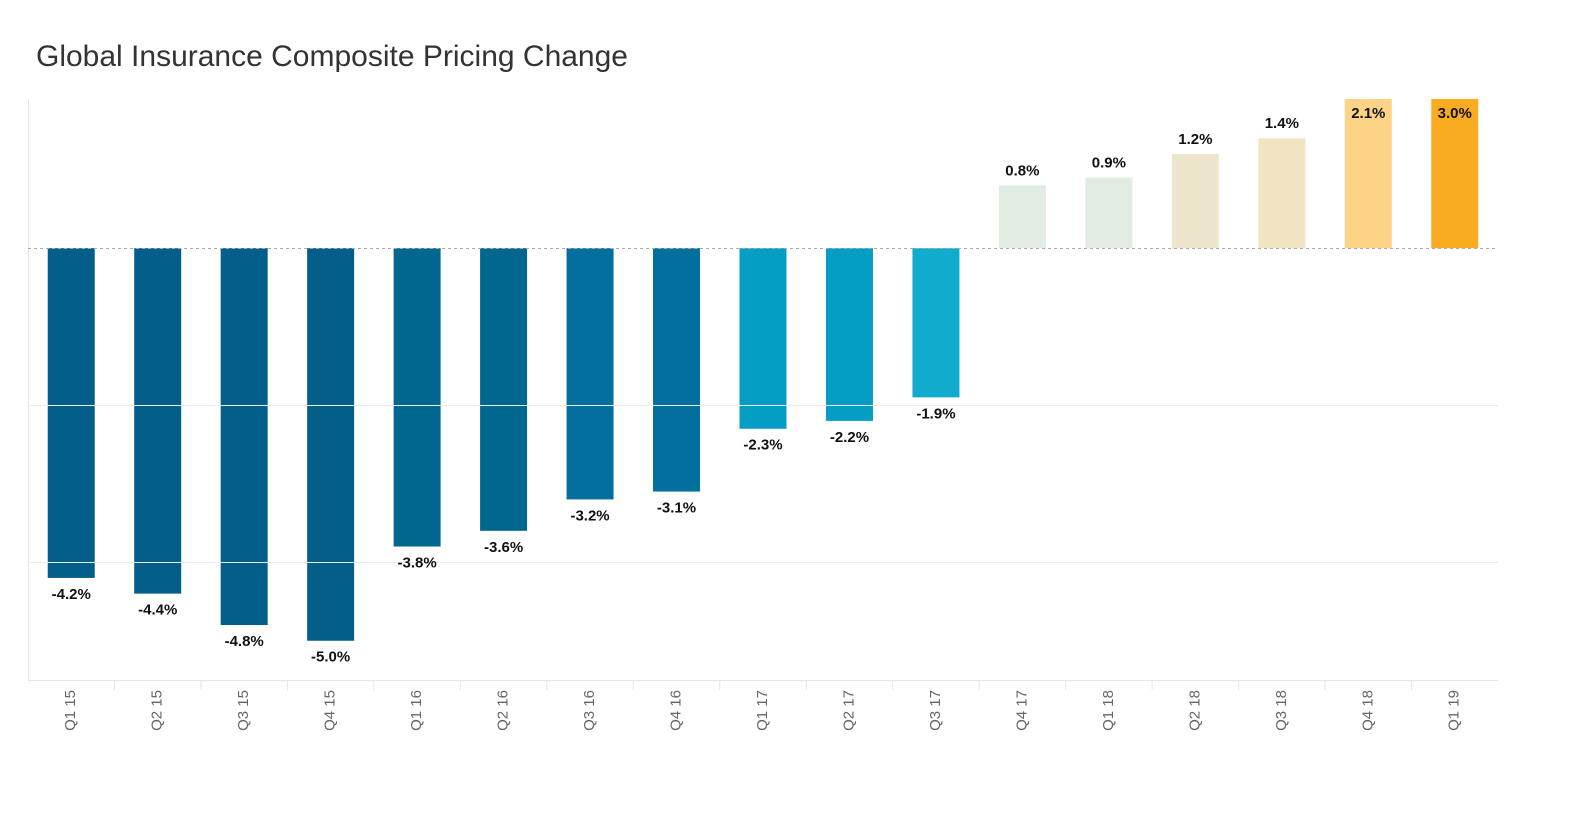 This screenshot has width=1584, height=832. I want to click on value-label: -3.6%, so click(503, 547).